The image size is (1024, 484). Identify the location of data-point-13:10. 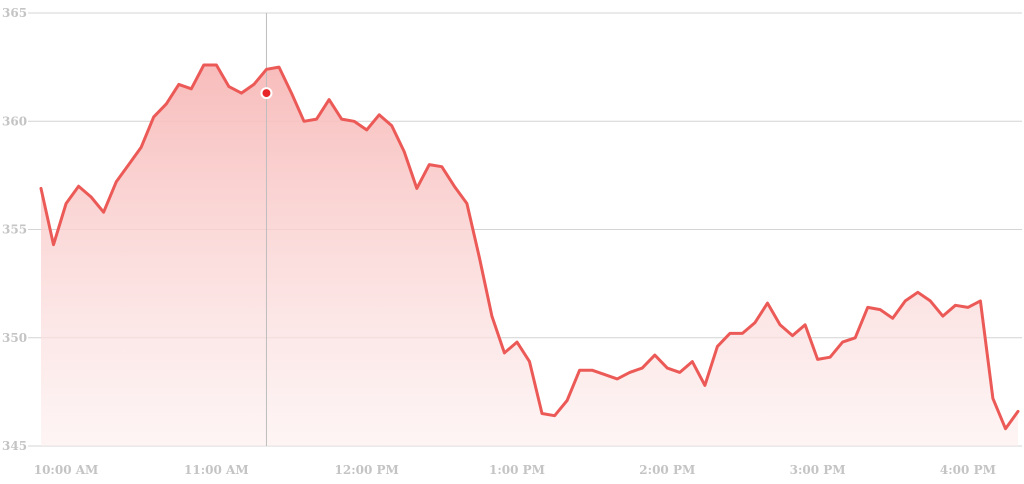
(542, 413).